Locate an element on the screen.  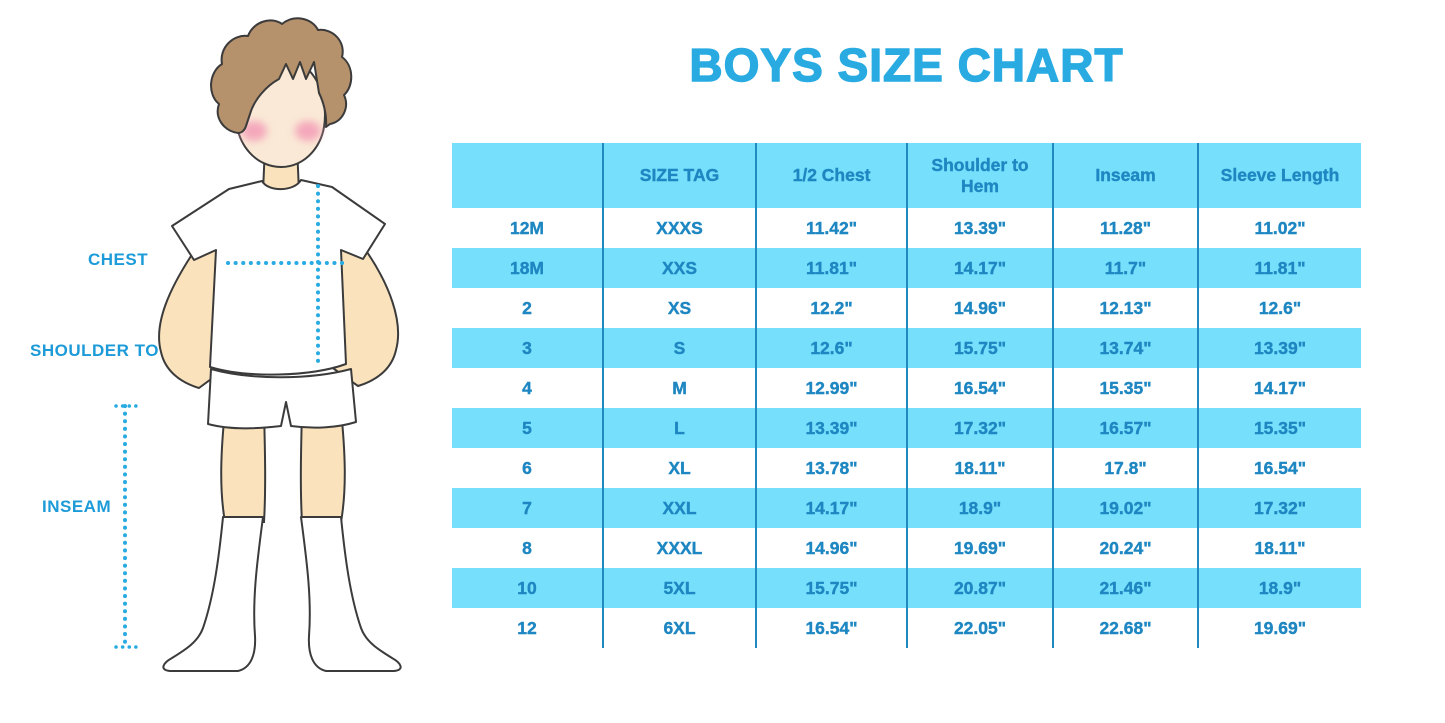
table-cell: 11.42" is located at coordinates (830, 228).